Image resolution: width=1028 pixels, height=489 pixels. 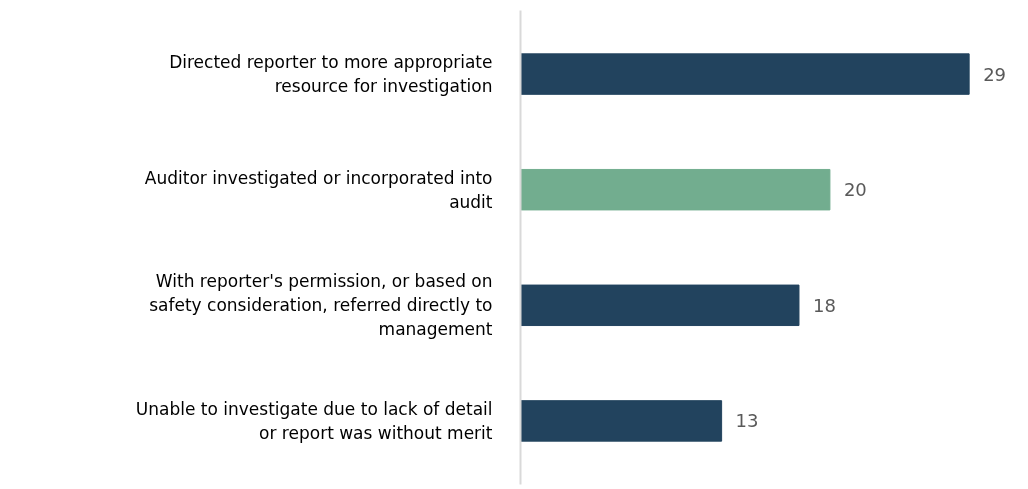 I want to click on y-tick-label: Auditor investigated or incorporated into audit, so click(x=318, y=189).